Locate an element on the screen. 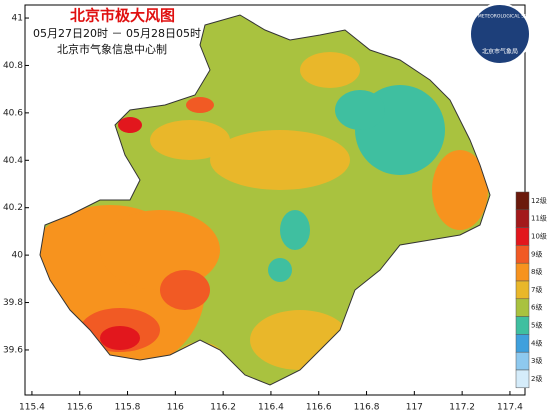 The width and height of the screenshot is (550, 415). x-tick-label: 116.2 is located at coordinates (223, 408).